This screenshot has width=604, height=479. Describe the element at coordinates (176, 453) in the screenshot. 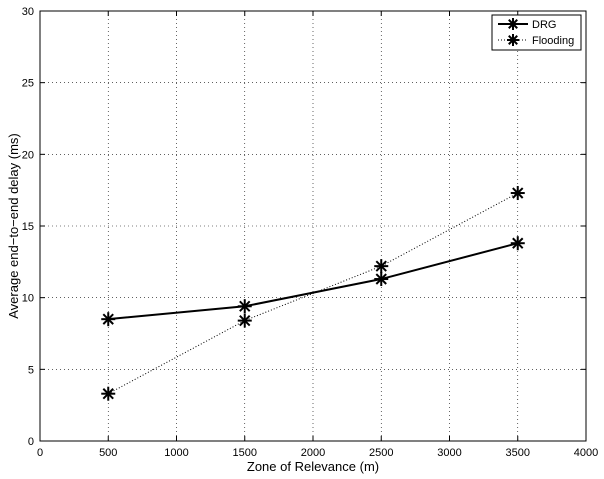

I see `x-tick-label: 1000` at that location.